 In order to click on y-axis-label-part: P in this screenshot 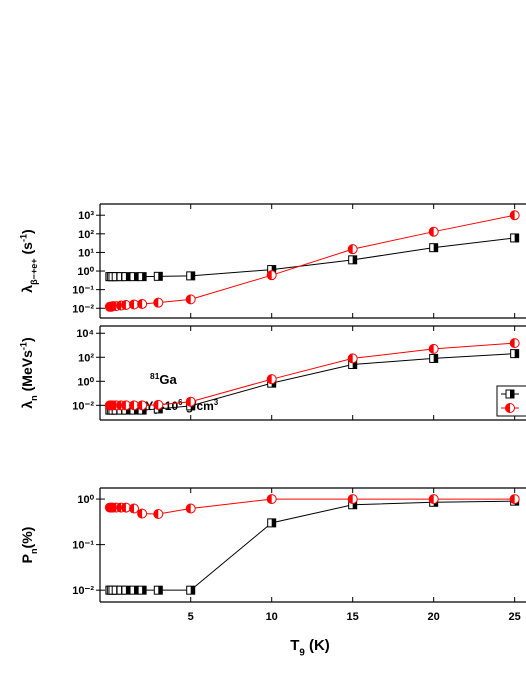, I will do `click(27, 558)`.